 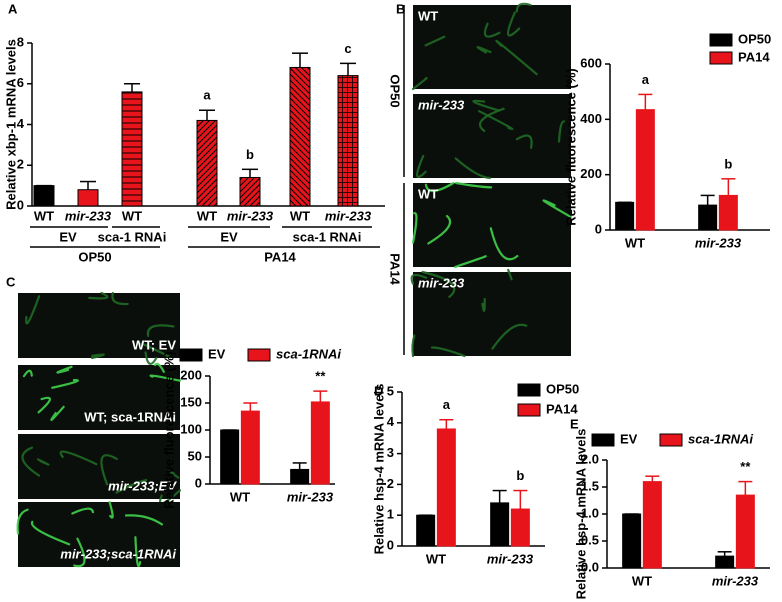 What do you see at coordinates (118, 553) in the screenshot?
I see `image-label: mir-233;sca-1RNAi` at bounding box center [118, 553].